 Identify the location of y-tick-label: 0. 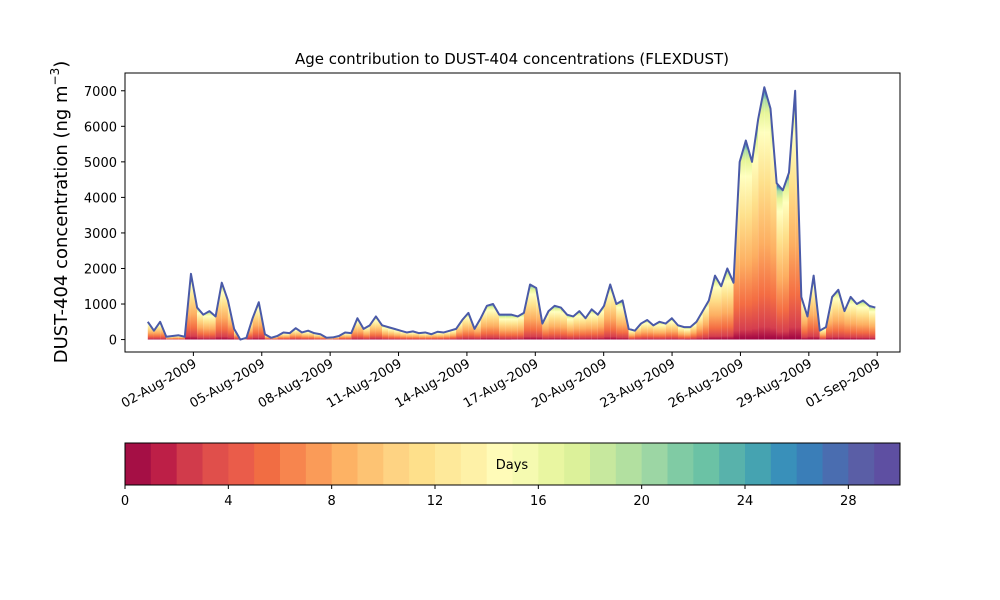
(113, 341).